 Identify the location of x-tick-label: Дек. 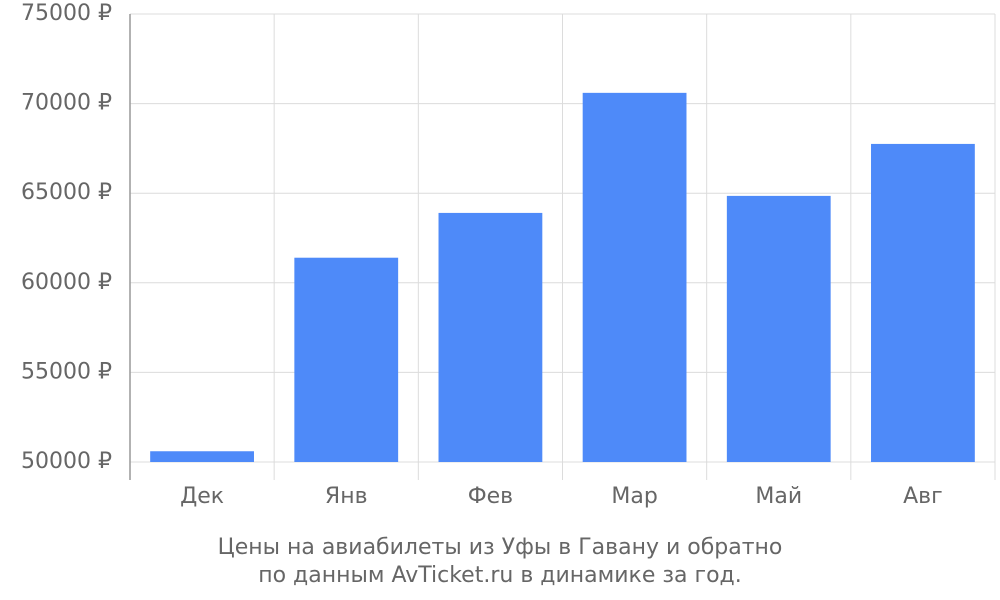
(202, 496).